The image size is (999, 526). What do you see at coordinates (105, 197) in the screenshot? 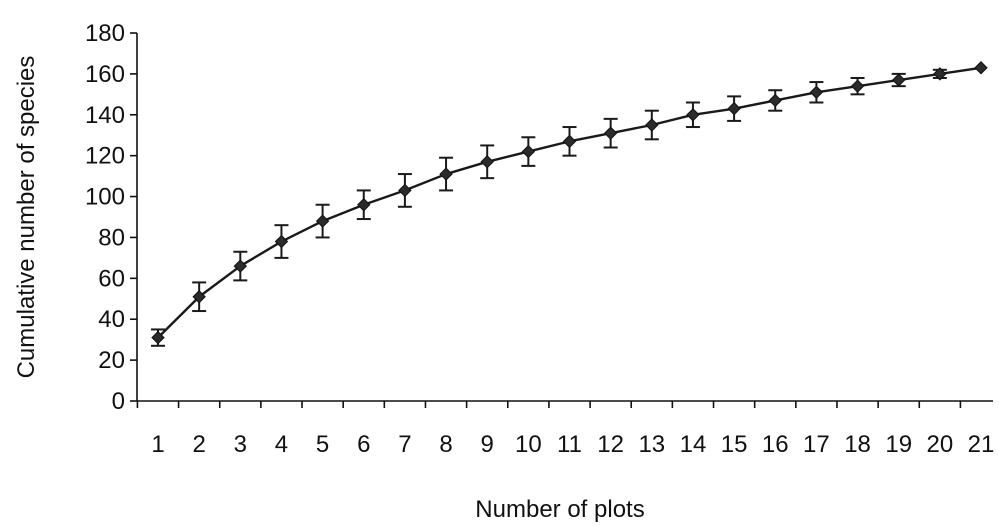
I see `y-tick-label: 100` at bounding box center [105, 197].